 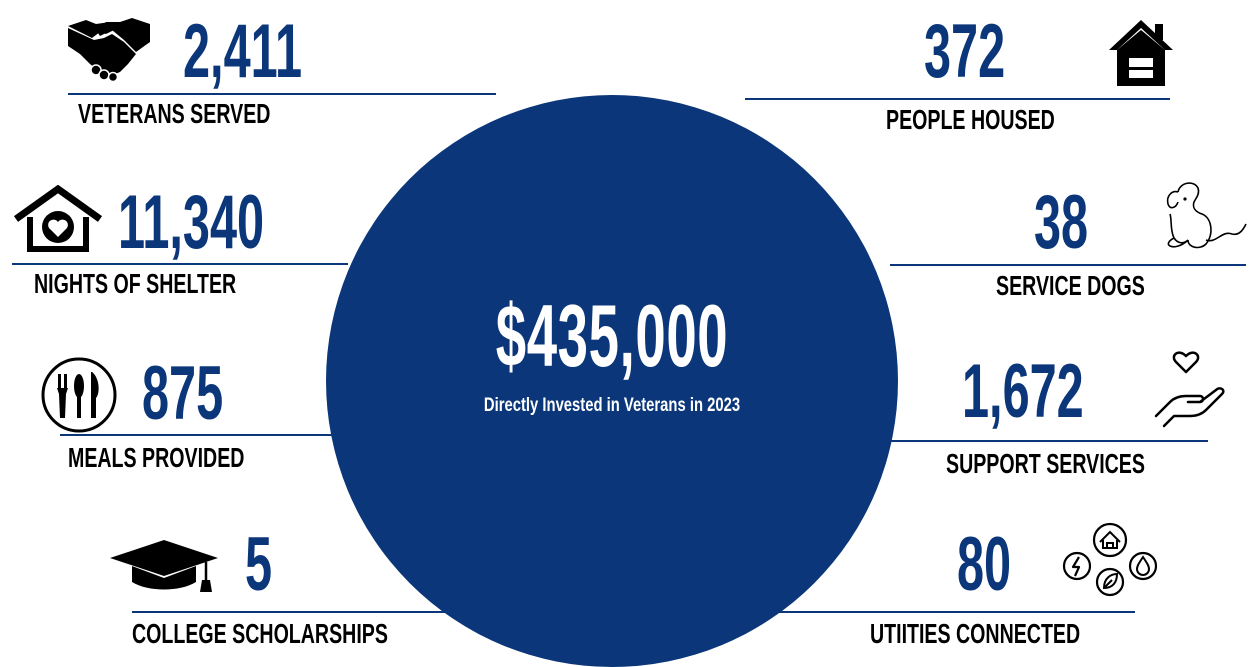 What do you see at coordinates (1141, 52) in the screenshot?
I see `house-icon` at bounding box center [1141, 52].